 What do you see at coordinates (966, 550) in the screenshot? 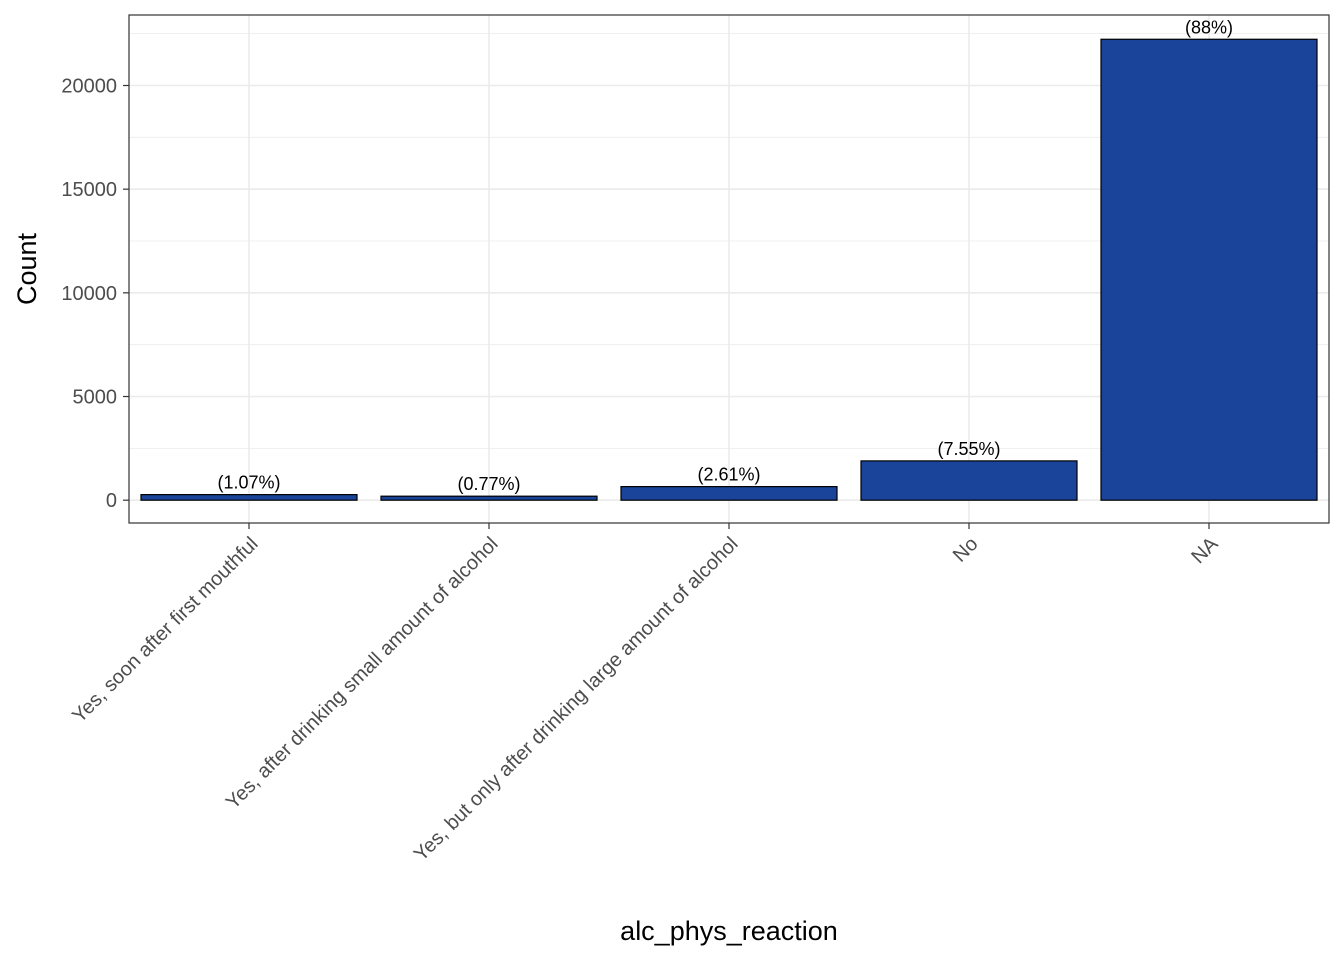
I see `x-tick-label: No` at bounding box center [966, 550].